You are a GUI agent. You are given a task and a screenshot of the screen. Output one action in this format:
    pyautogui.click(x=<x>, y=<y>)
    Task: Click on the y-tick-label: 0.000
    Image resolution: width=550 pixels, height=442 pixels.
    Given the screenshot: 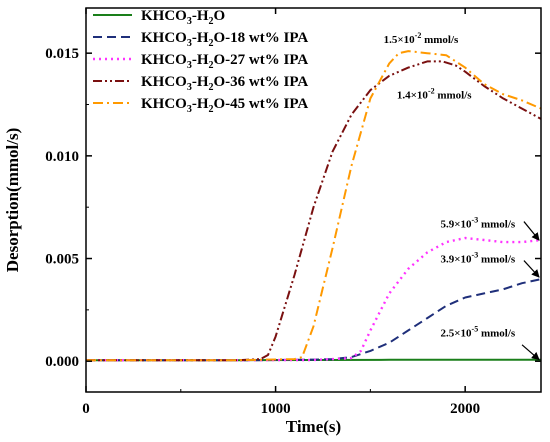 What is the action you would take?
    pyautogui.click(x=62, y=362)
    